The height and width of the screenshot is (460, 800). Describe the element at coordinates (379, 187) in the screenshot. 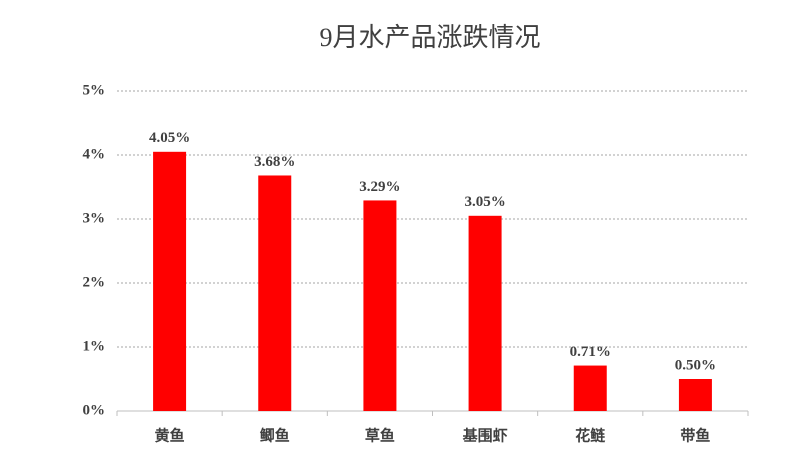

I see `value-label: 3.29%` at that location.